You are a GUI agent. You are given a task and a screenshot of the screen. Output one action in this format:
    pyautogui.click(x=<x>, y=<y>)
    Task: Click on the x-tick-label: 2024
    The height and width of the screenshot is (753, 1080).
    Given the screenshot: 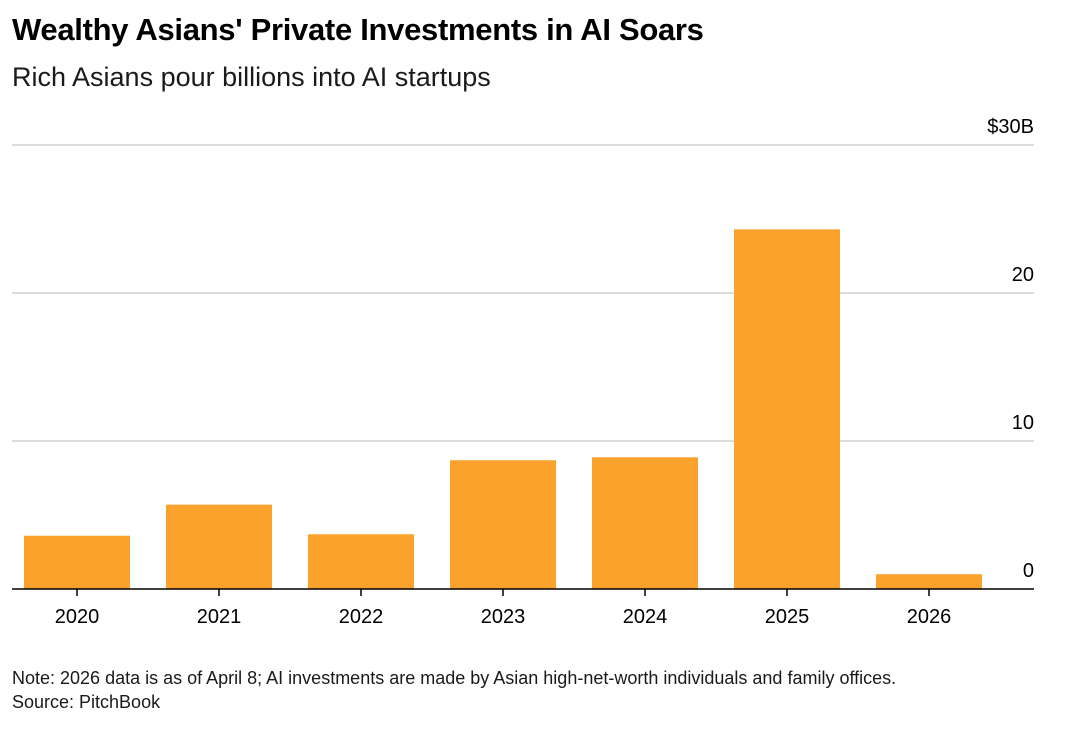 What is the action you would take?
    pyautogui.click(x=645, y=617)
    